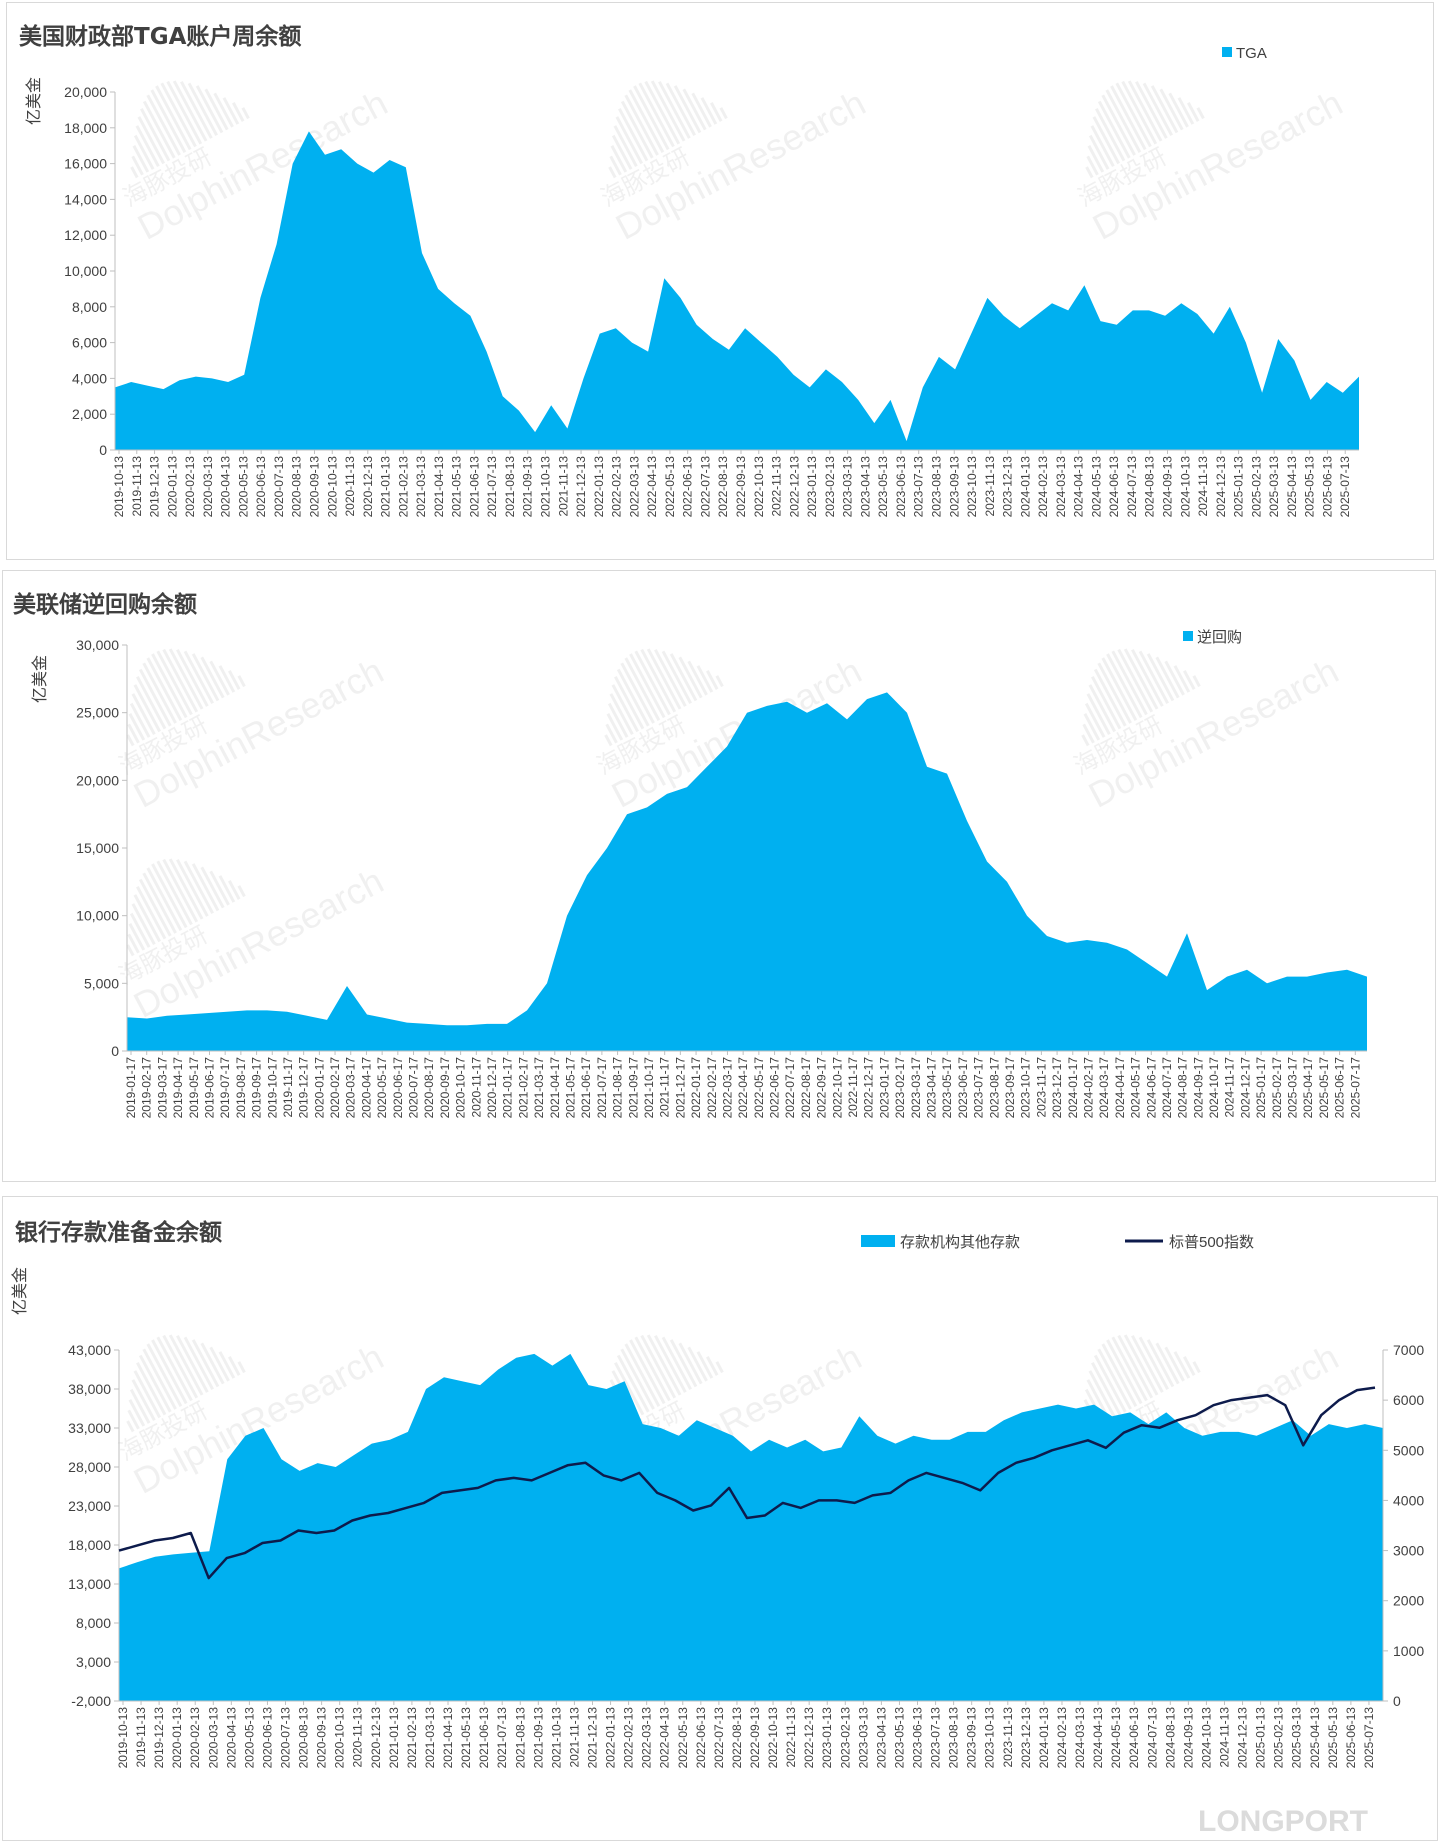 The image size is (1440, 1843). Describe the element at coordinates (1168, 487) in the screenshot. I see `tga-xtick-label: 2024-09-13` at that location.